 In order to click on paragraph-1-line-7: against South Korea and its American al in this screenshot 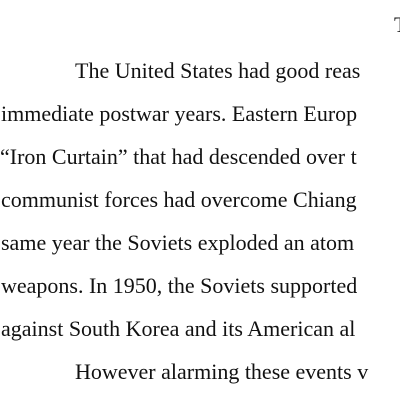, I will do `click(178, 328)`.